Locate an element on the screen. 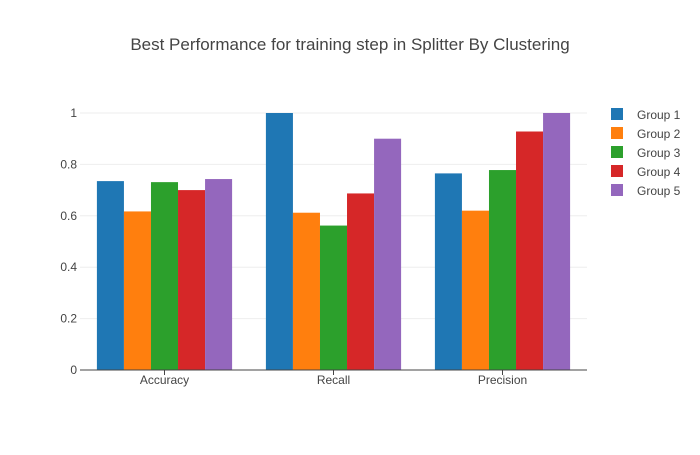 The height and width of the screenshot is (455, 700). legend-item-group-2: Group 2 is located at coordinates (646, 134).